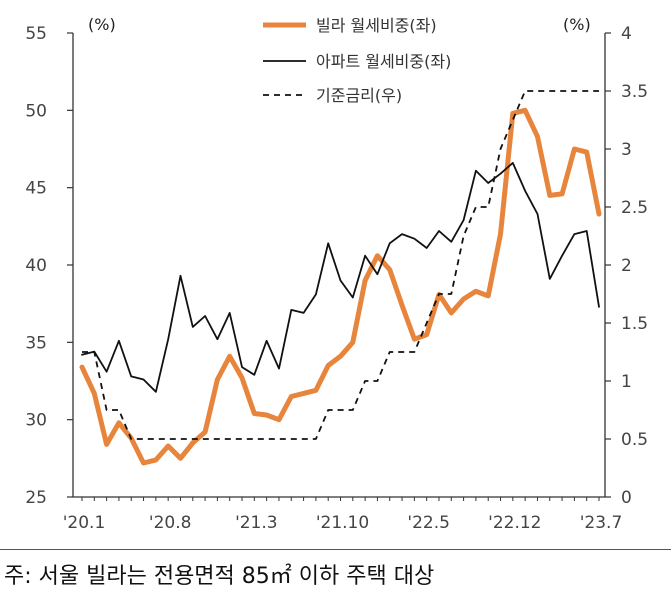 The height and width of the screenshot is (594, 671). I want to click on left-axis-unit: (%), so click(102, 24).